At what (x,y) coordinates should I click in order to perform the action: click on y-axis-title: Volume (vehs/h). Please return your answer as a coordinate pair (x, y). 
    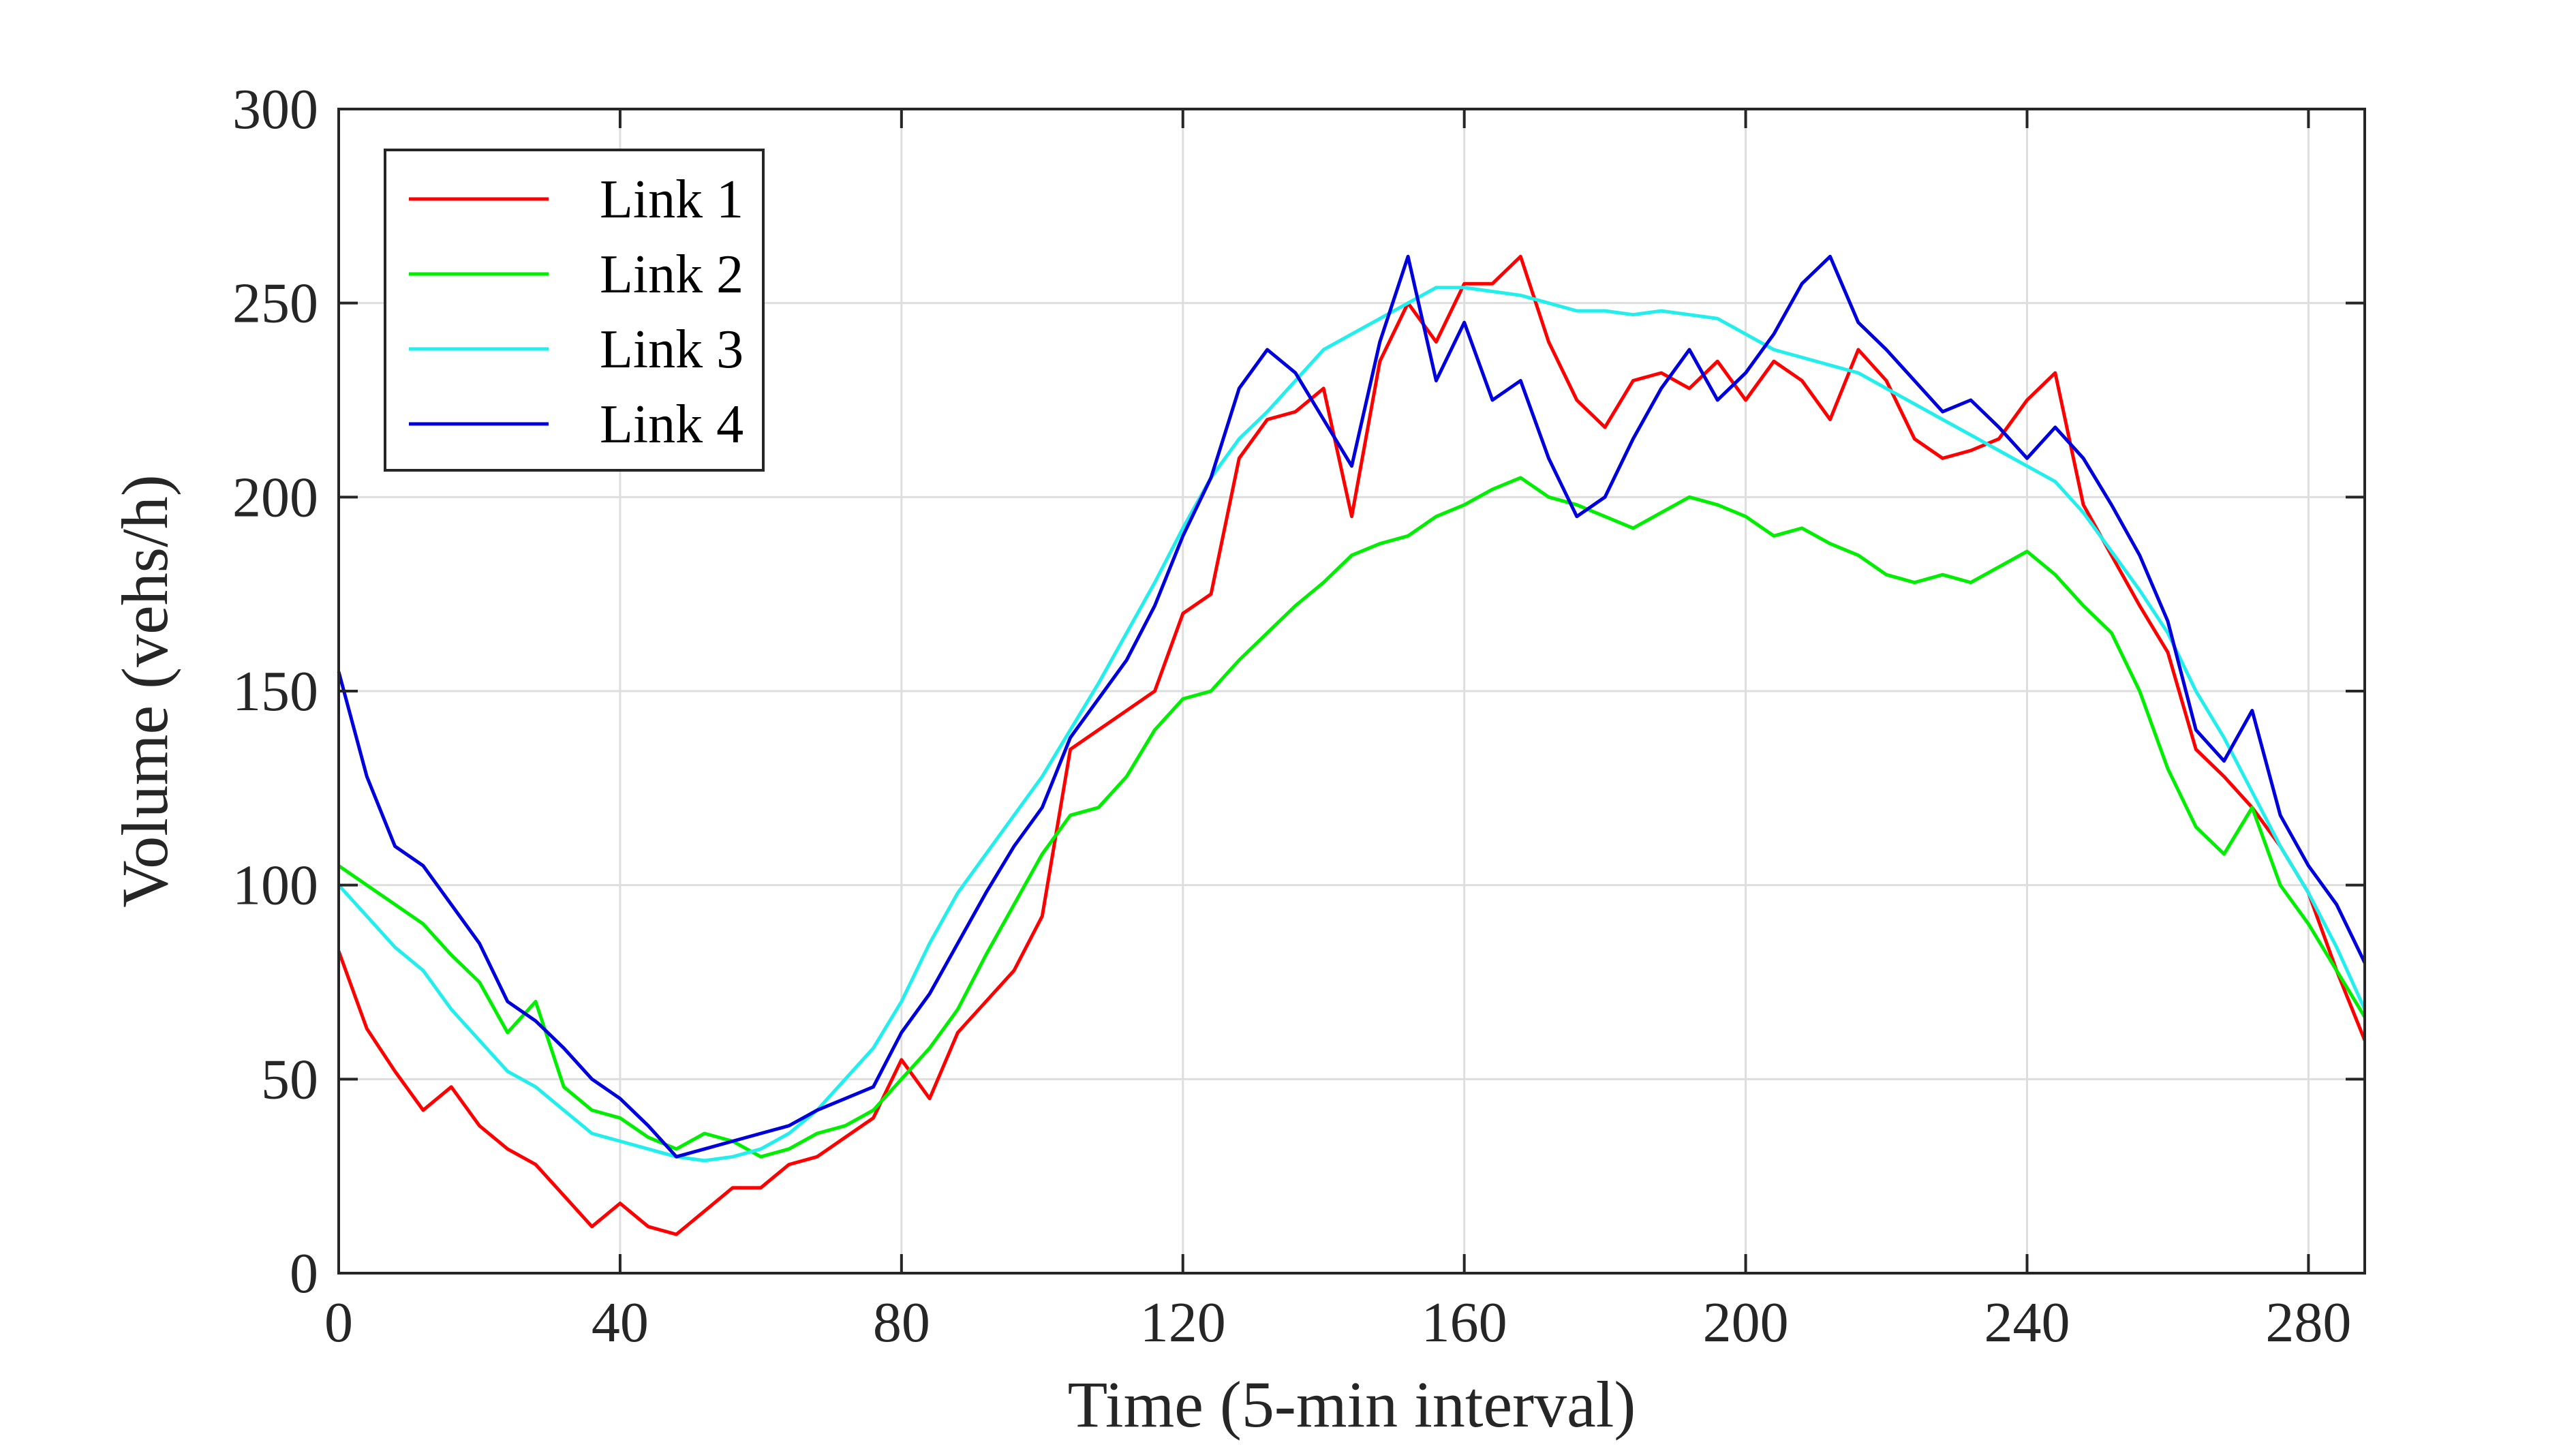
    Looking at the image, I should click on (144, 690).